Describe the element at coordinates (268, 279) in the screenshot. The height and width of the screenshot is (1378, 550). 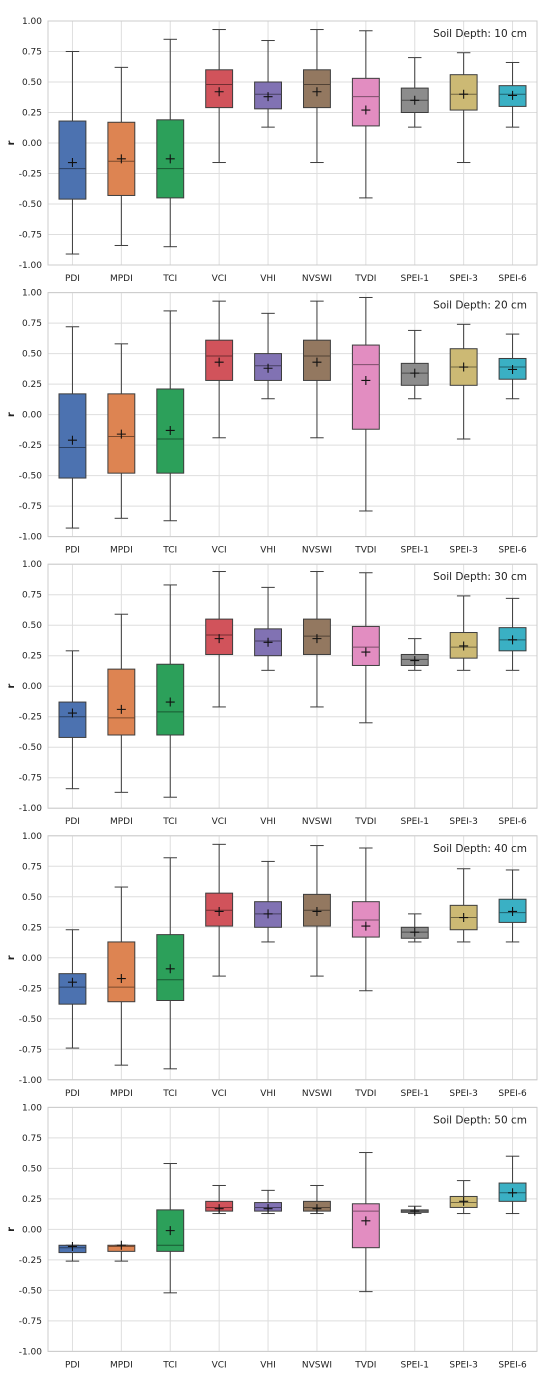
I see `x-tick-label: VHI` at that location.